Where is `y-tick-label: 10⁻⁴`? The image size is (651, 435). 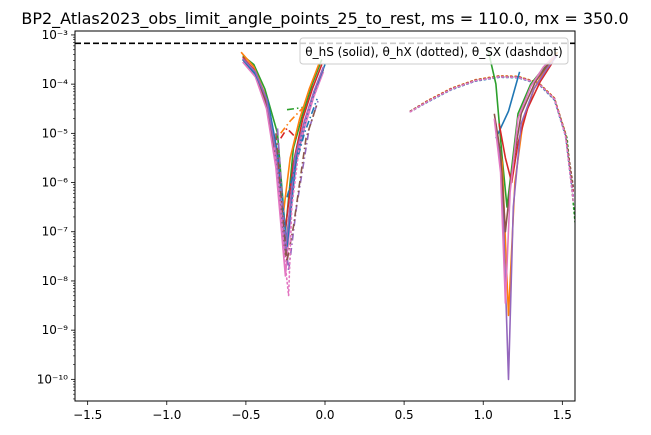 y-tick-label: 10⁻⁴ is located at coordinates (55, 84).